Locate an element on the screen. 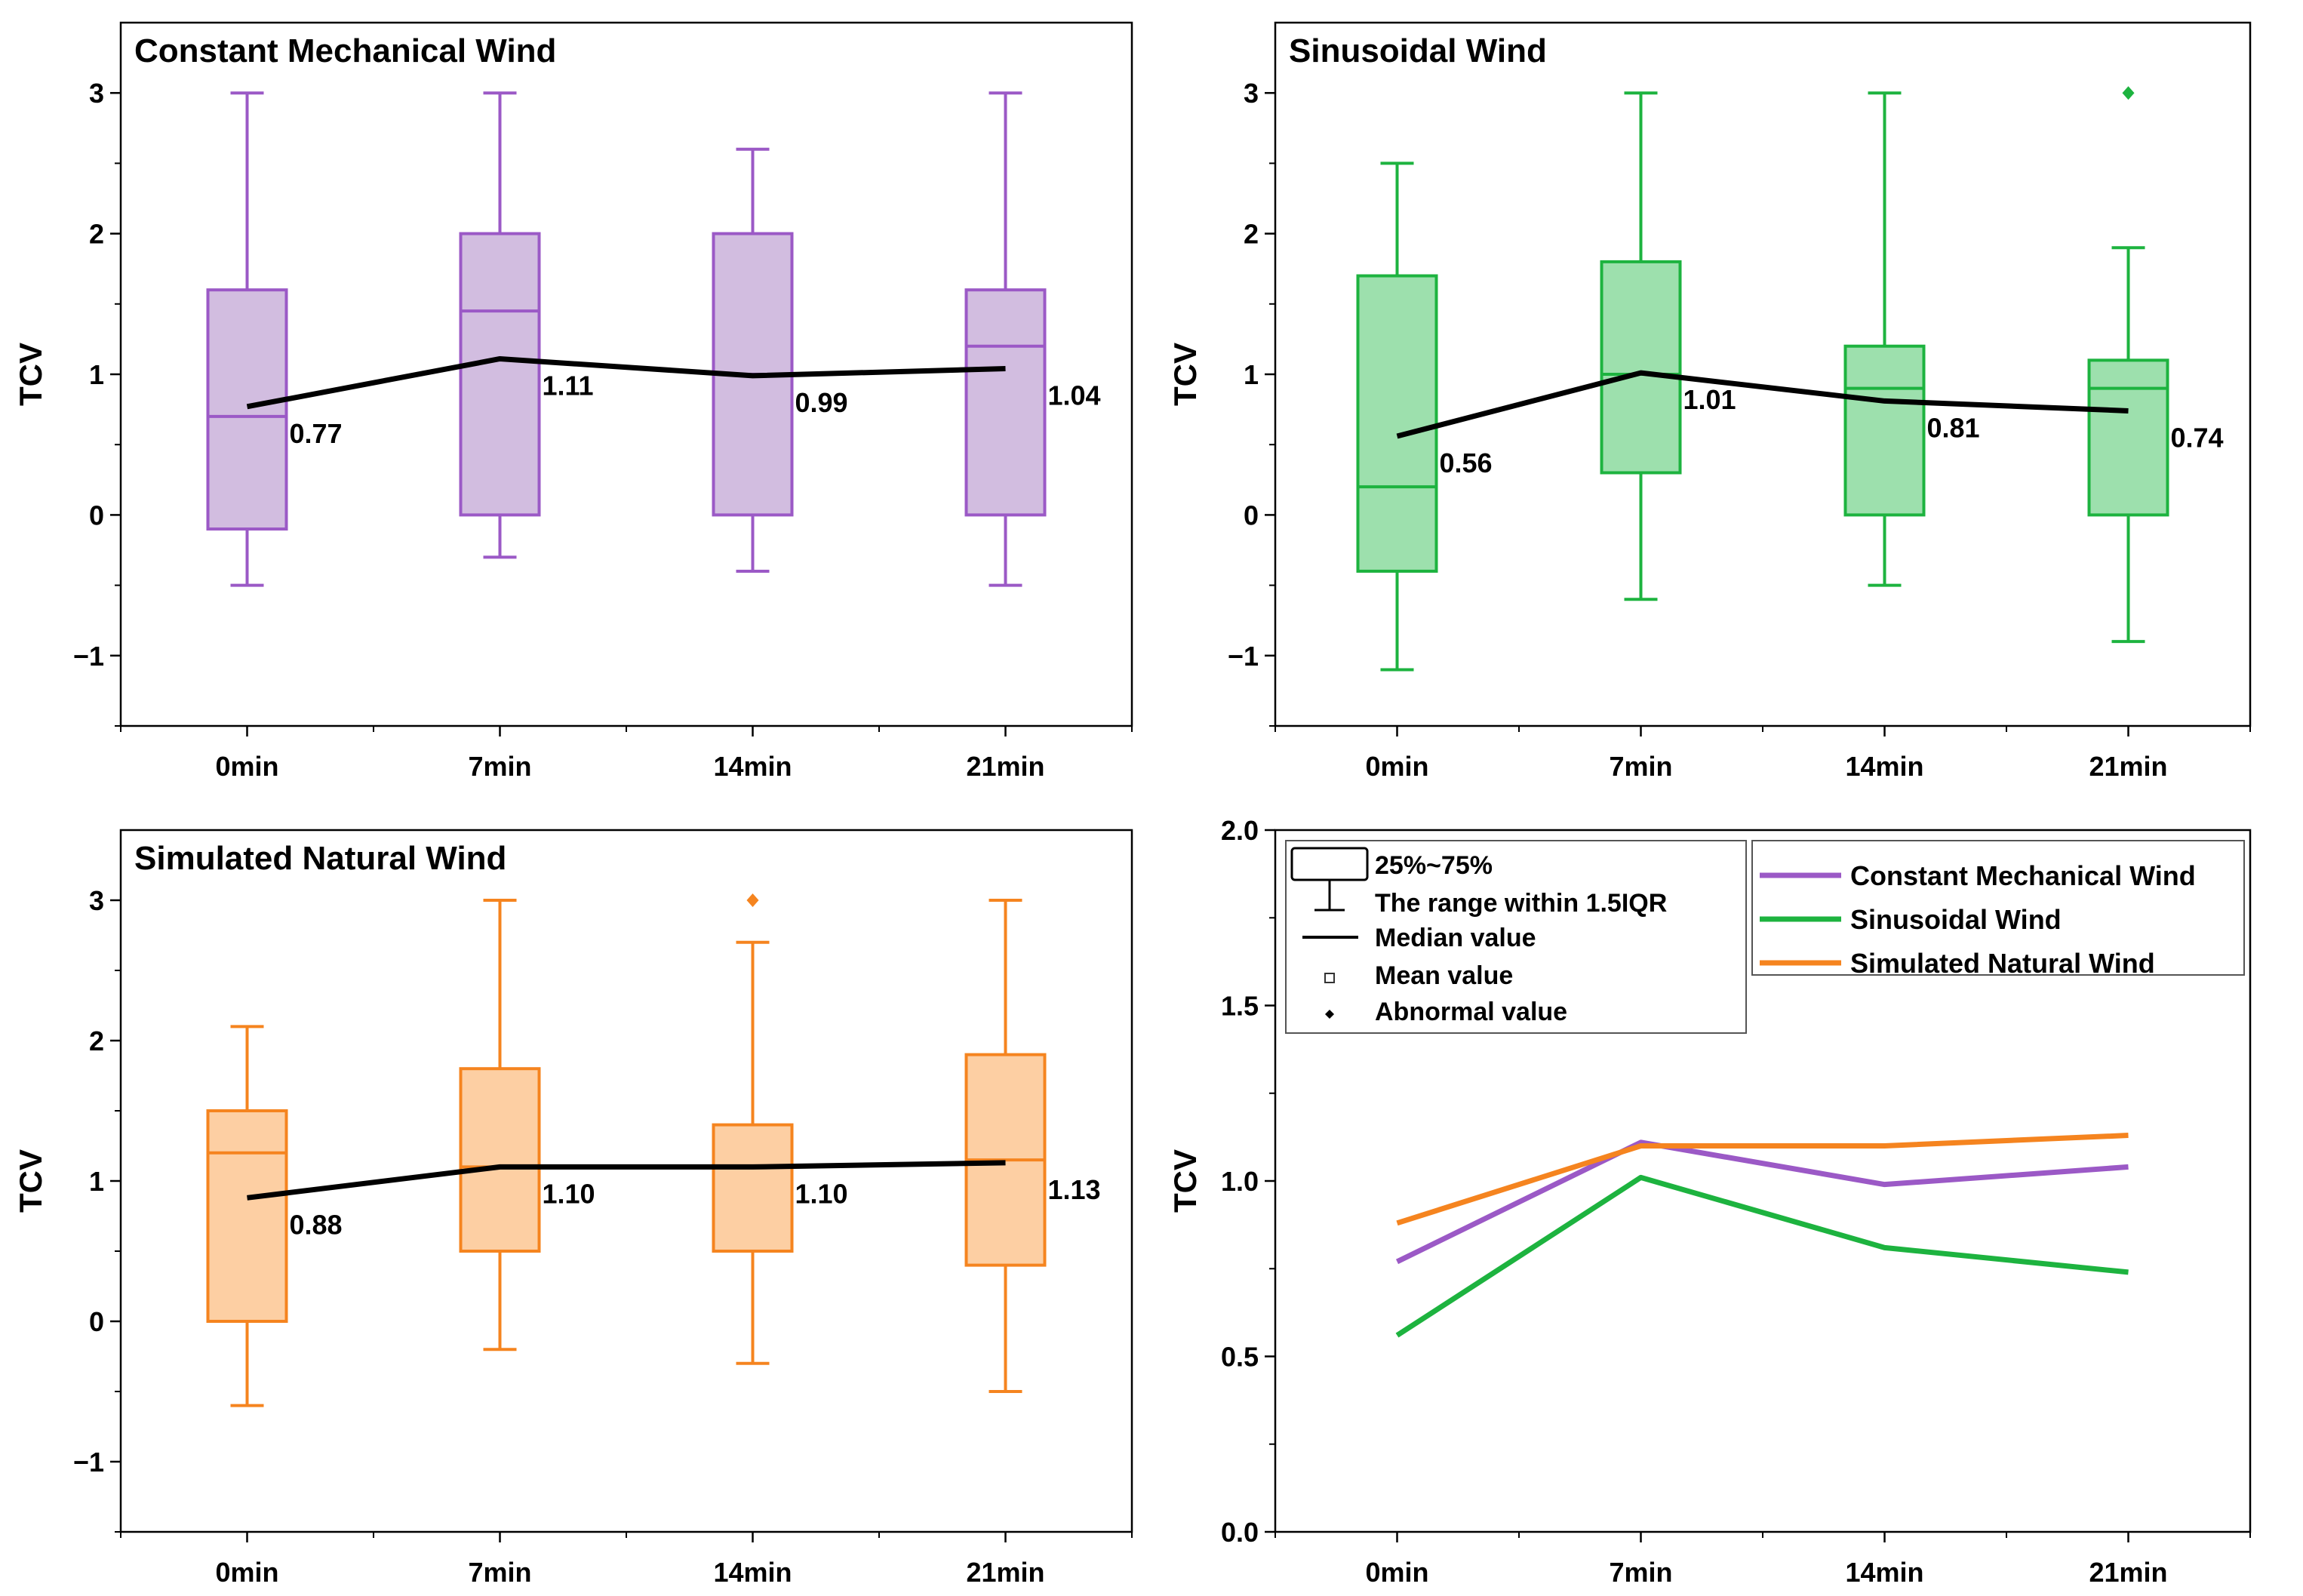 This screenshot has height=1596, width=2303. mean-value-label: 1.11 is located at coordinates (568, 385).